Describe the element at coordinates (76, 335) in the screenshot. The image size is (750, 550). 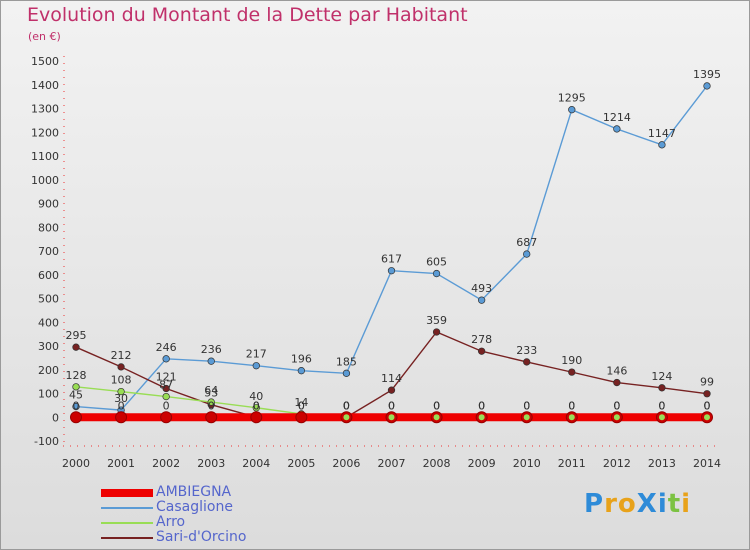
I see `data-label: 295` at that location.